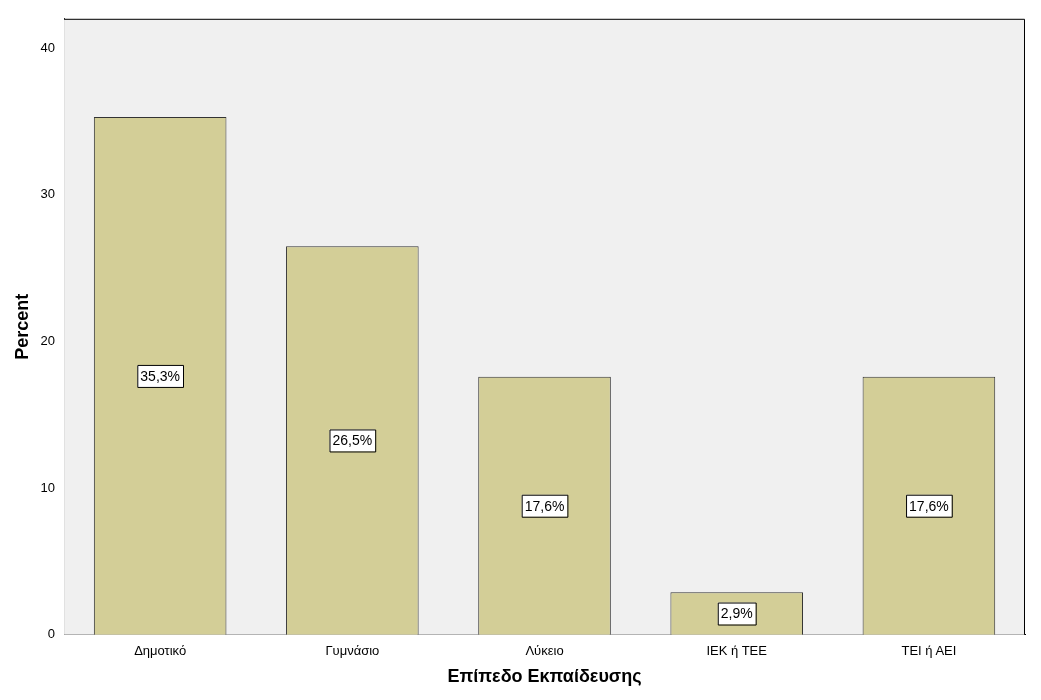 Image resolution: width=1041 pixels, height=700 pixels. What do you see at coordinates (48, 487) in the screenshot?
I see `y-tick-label: 10` at bounding box center [48, 487].